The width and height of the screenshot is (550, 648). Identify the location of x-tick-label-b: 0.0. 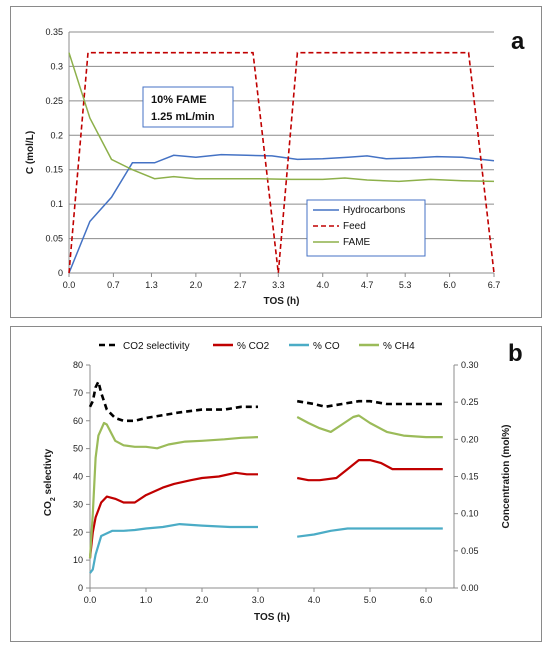
(90, 600).